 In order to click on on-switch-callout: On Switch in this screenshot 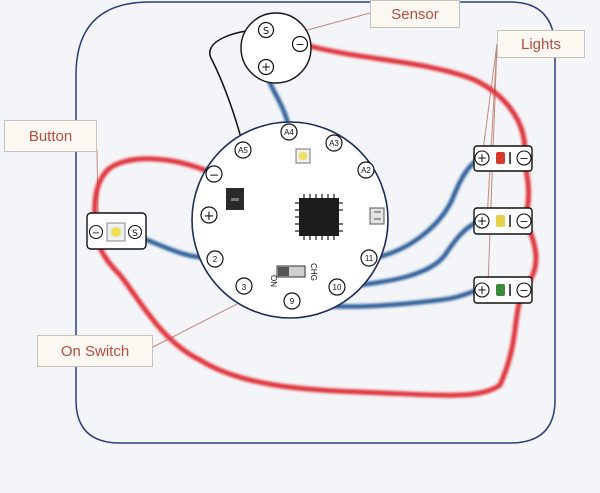, I will do `click(95, 351)`.